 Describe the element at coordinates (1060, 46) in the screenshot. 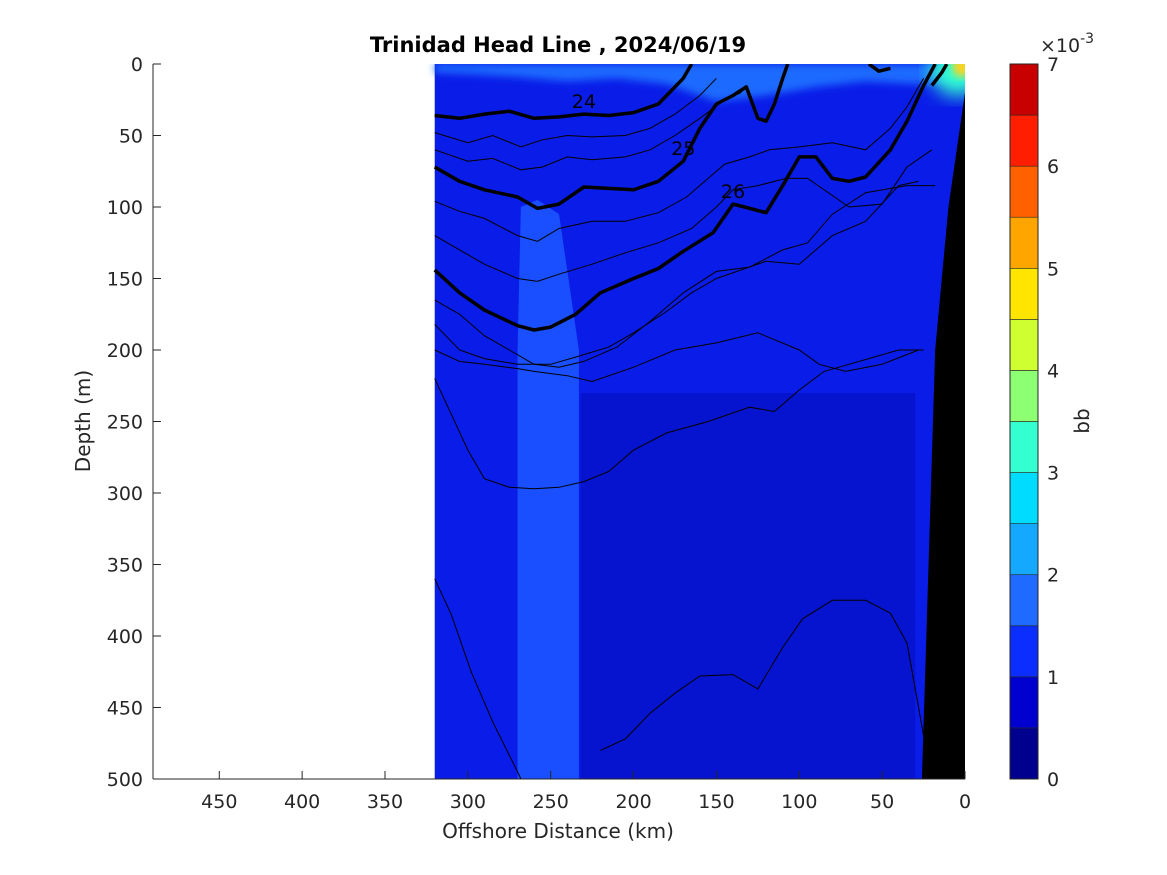

I see `colorbar-exponent-base: ×10` at that location.